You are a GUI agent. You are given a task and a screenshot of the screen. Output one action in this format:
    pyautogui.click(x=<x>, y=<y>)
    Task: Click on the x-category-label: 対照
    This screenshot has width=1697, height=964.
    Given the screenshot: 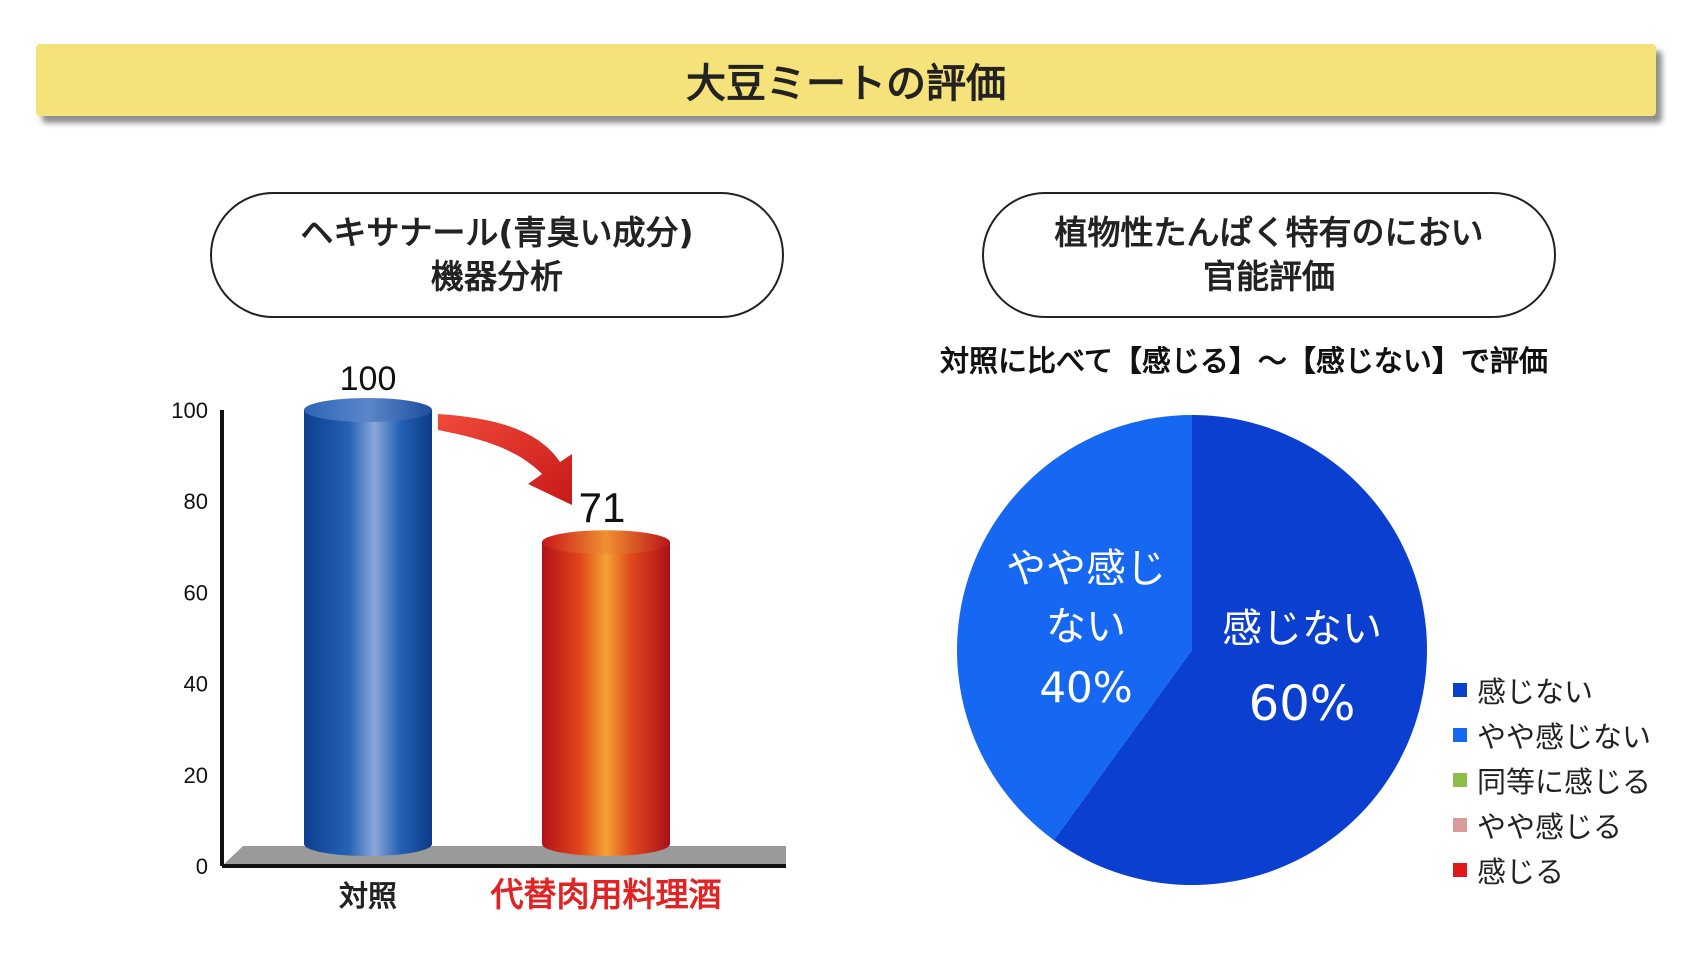 What is the action you would take?
    pyautogui.click(x=368, y=896)
    